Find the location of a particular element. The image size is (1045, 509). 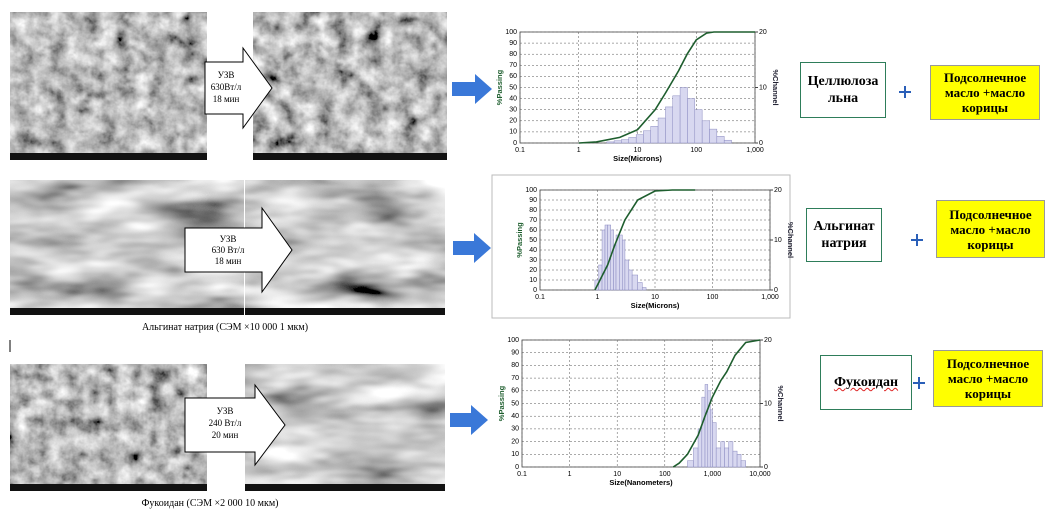

x-tick-label: 10,000 is located at coordinates (760, 474).